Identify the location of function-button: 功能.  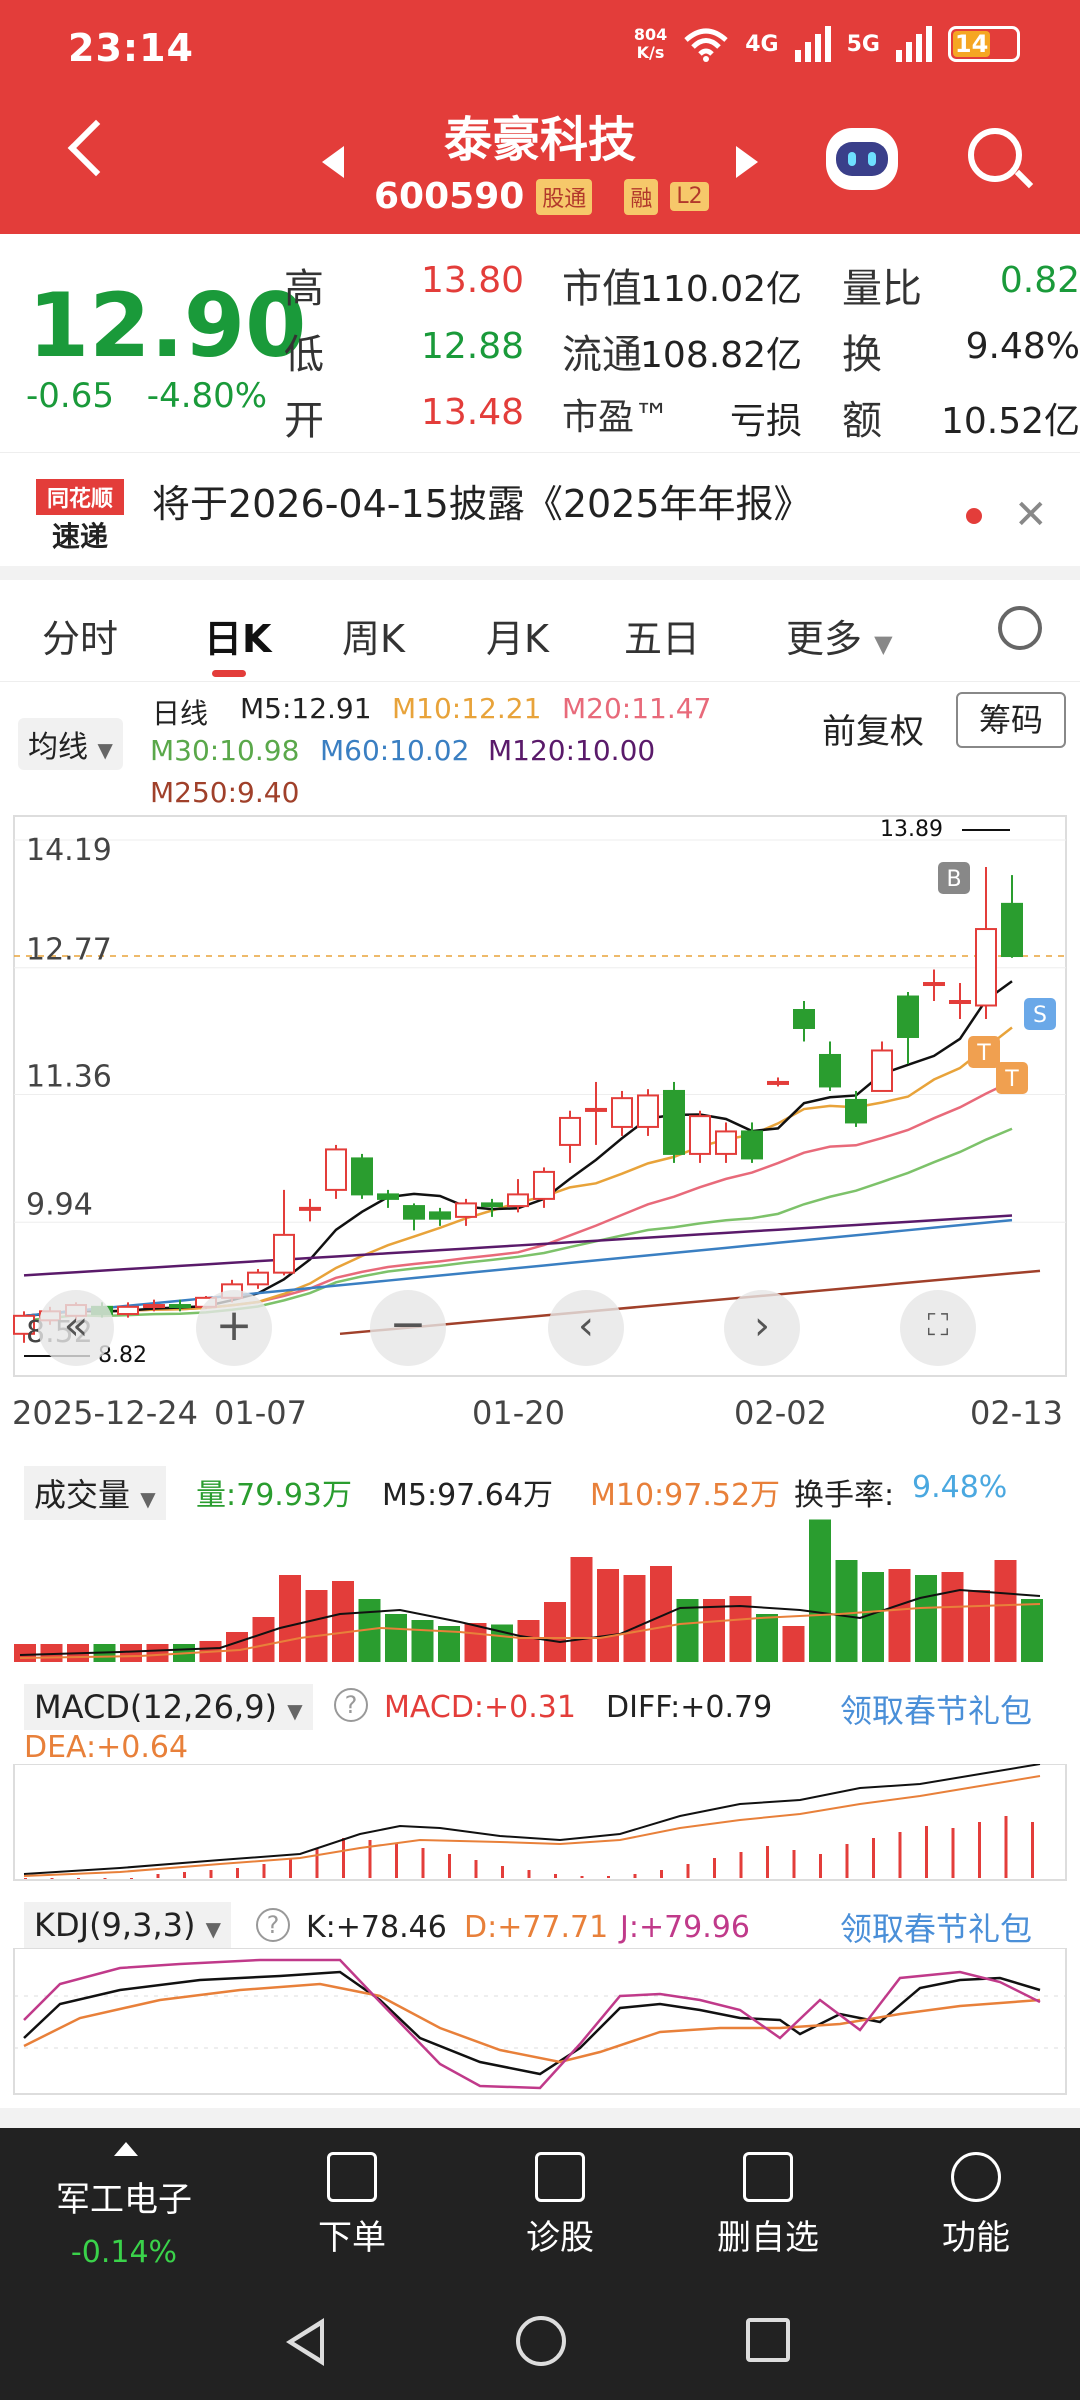
(976, 2205).